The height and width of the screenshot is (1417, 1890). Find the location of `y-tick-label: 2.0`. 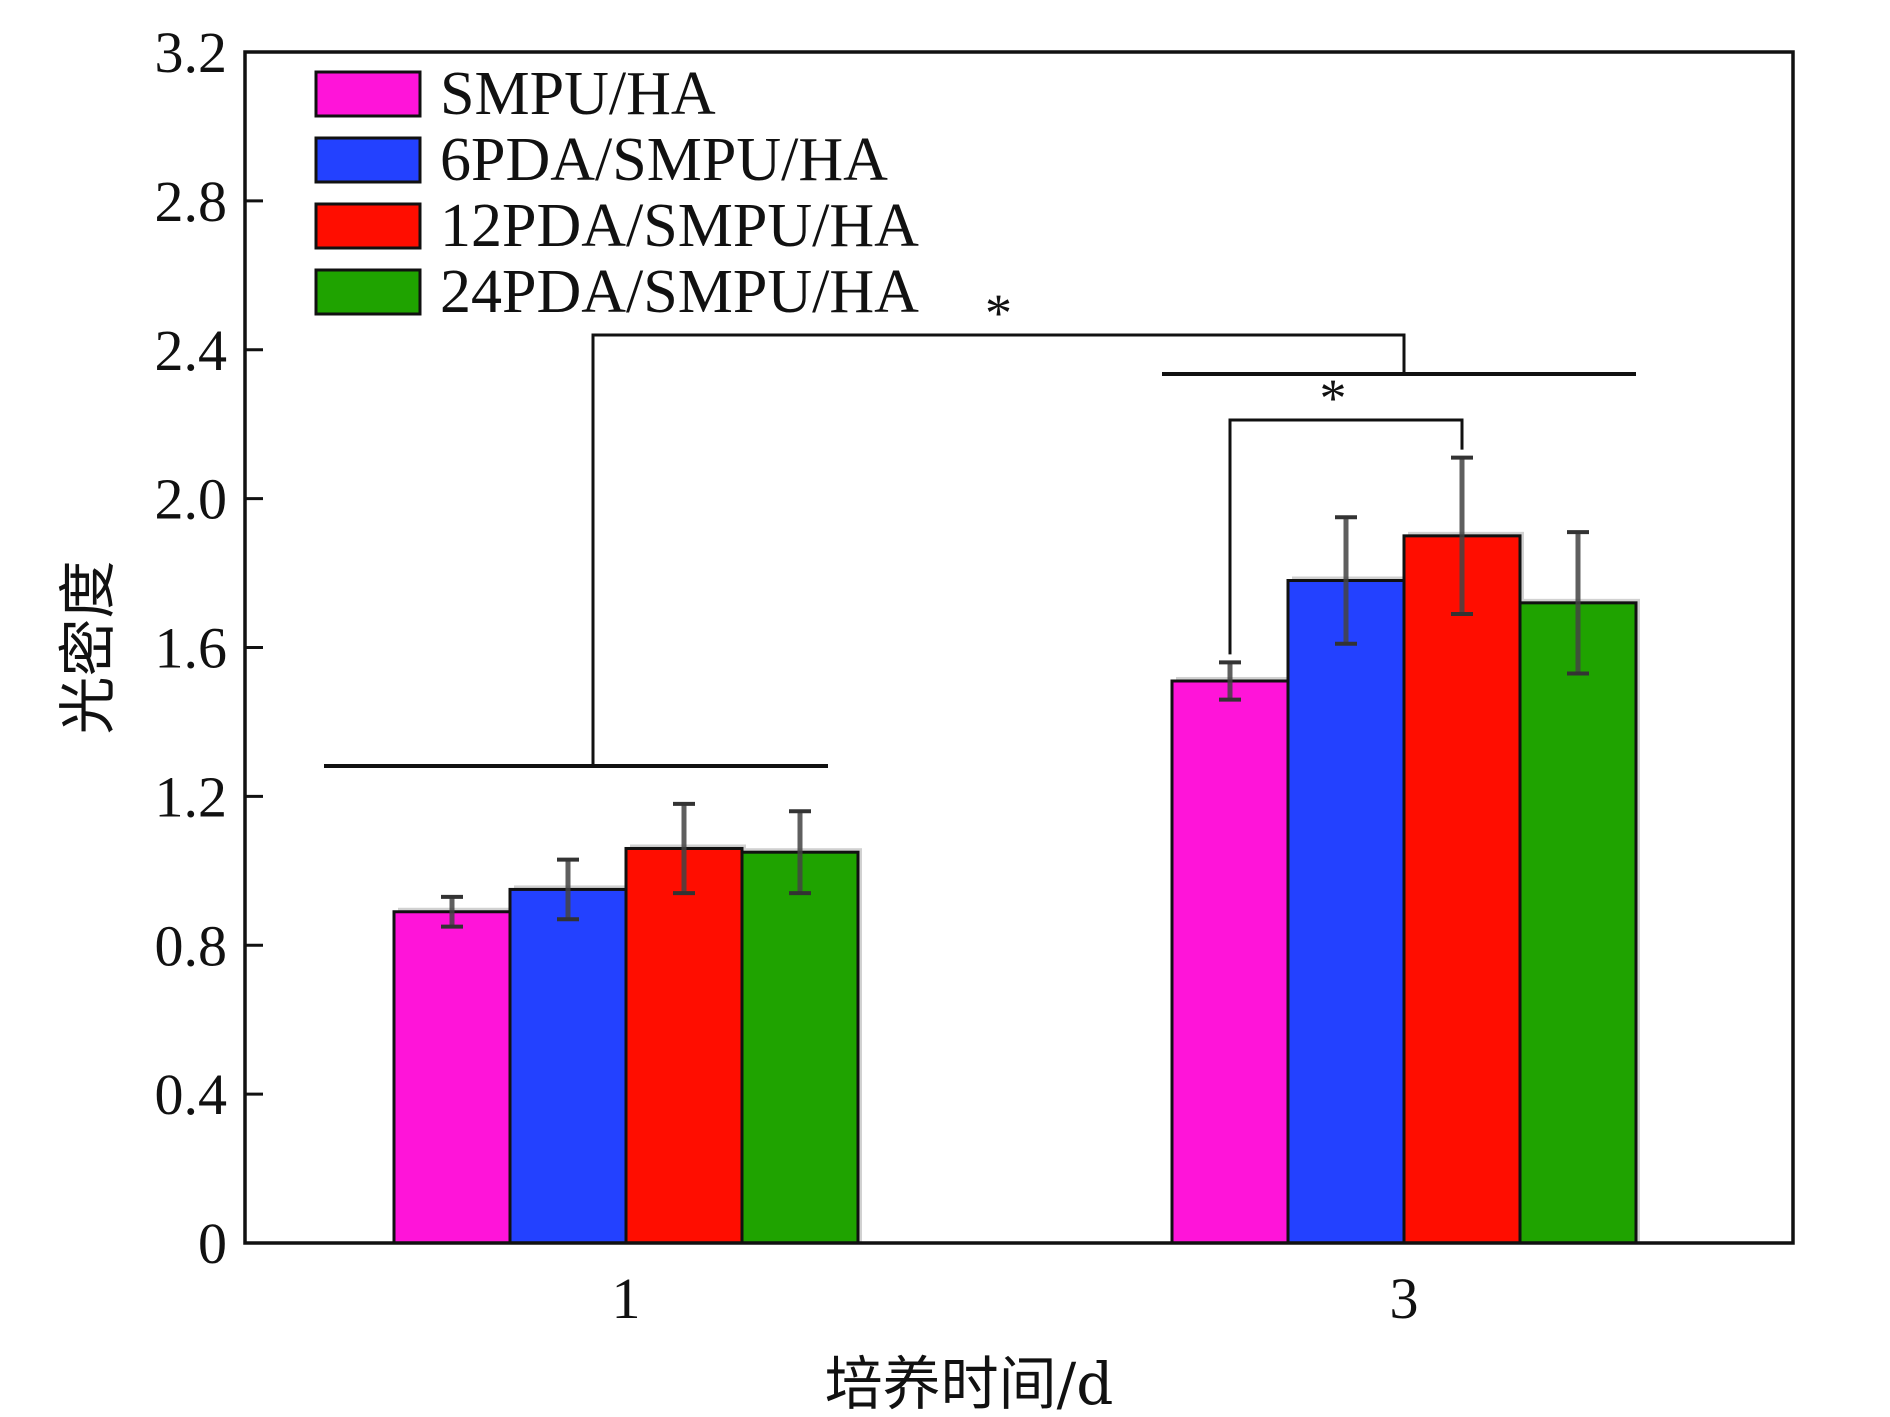

y-tick-label: 2.0 is located at coordinates (191, 499).